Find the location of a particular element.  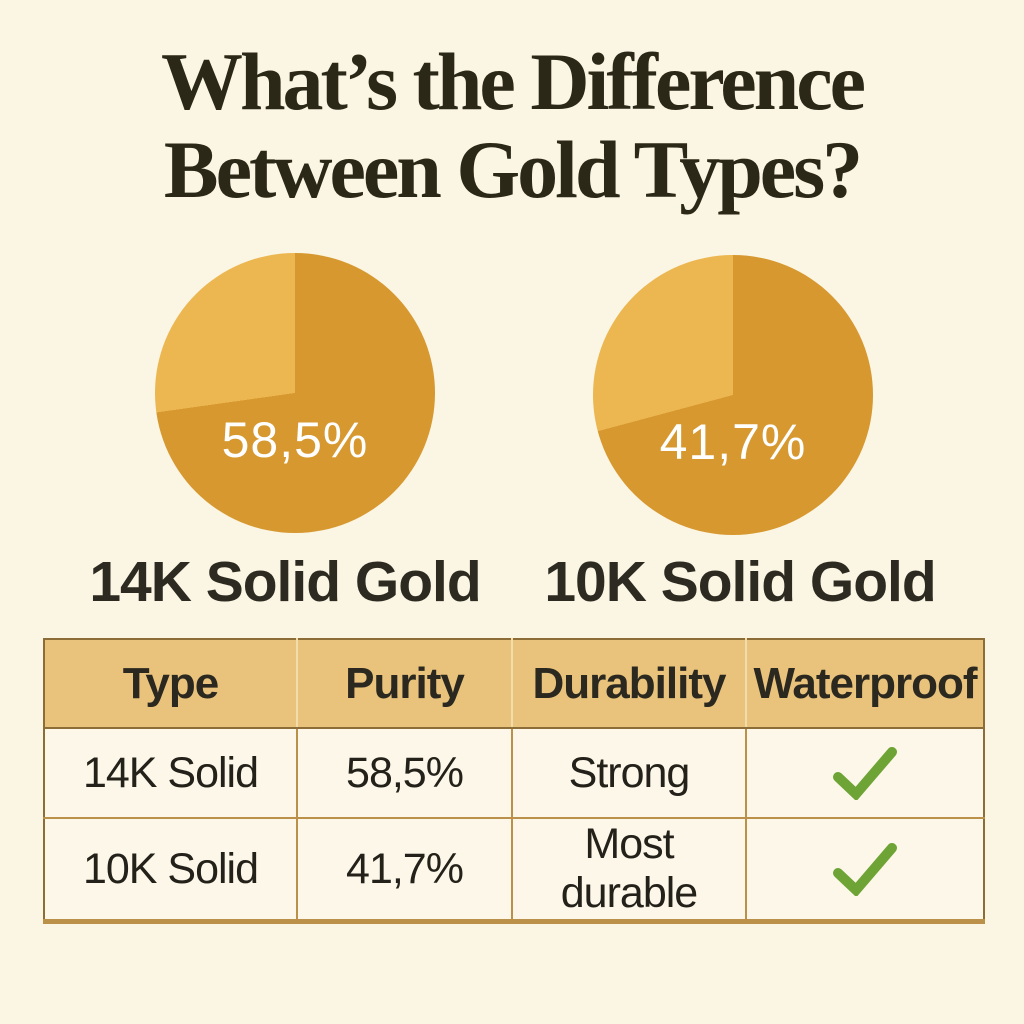

cell-waterproof-10k is located at coordinates (864, 869).